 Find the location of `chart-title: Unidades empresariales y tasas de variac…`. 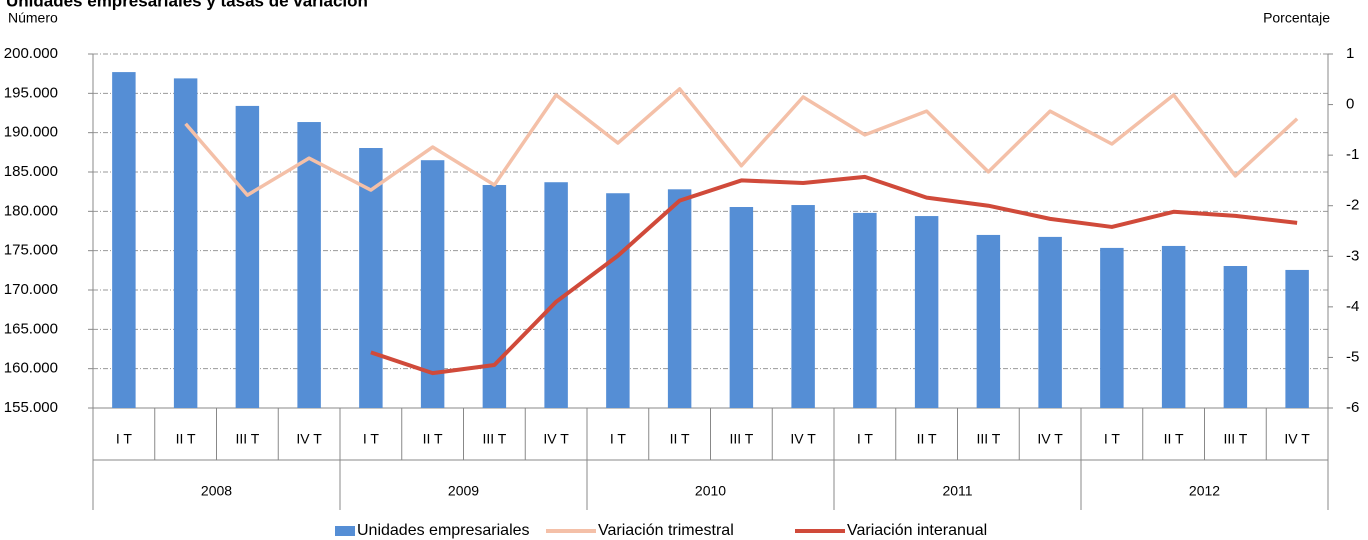

chart-title: Unidades empresariales y tasas de variac… is located at coordinates (187, 5).